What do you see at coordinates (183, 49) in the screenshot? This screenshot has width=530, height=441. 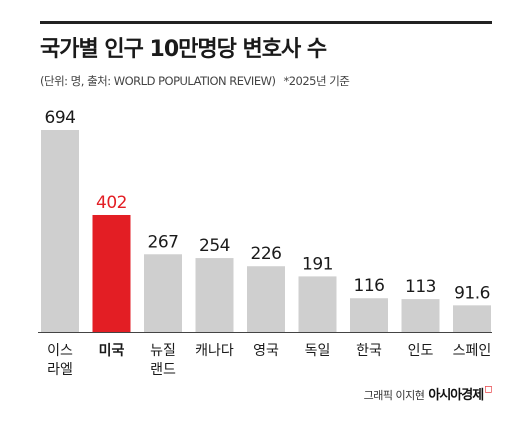 I see `chart-title: 국가별 인구 10만명당 변호사 수` at bounding box center [183, 49].